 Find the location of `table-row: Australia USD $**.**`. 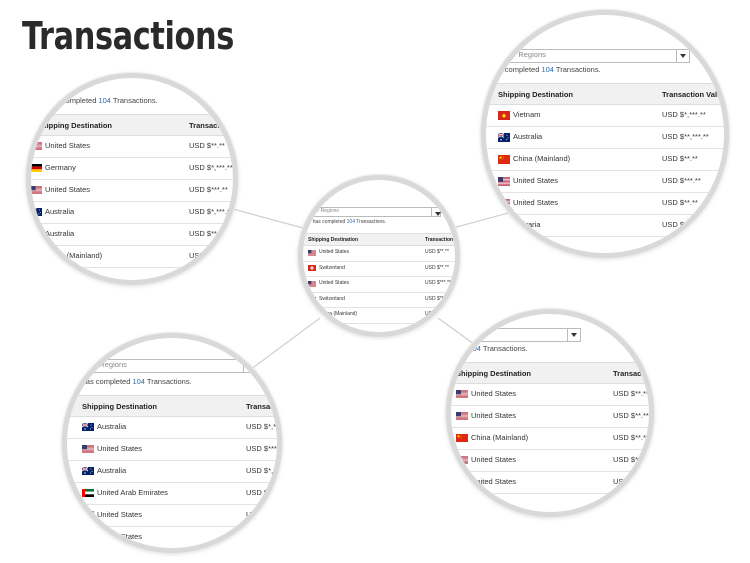

table-row: Australia USD $**.** is located at coordinates (132, 234).